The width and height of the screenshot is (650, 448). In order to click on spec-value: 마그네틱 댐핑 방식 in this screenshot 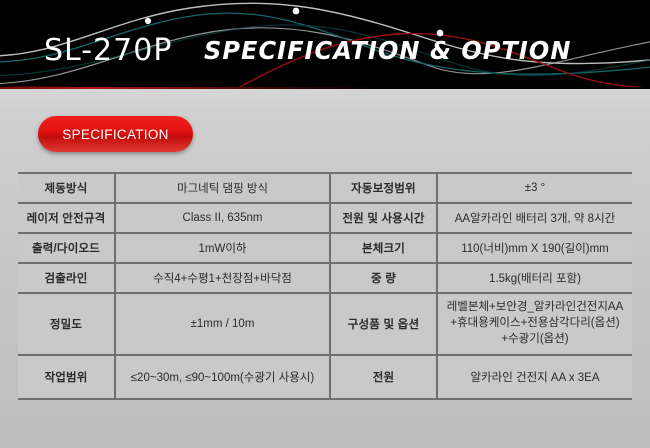, I will do `click(223, 188)`.